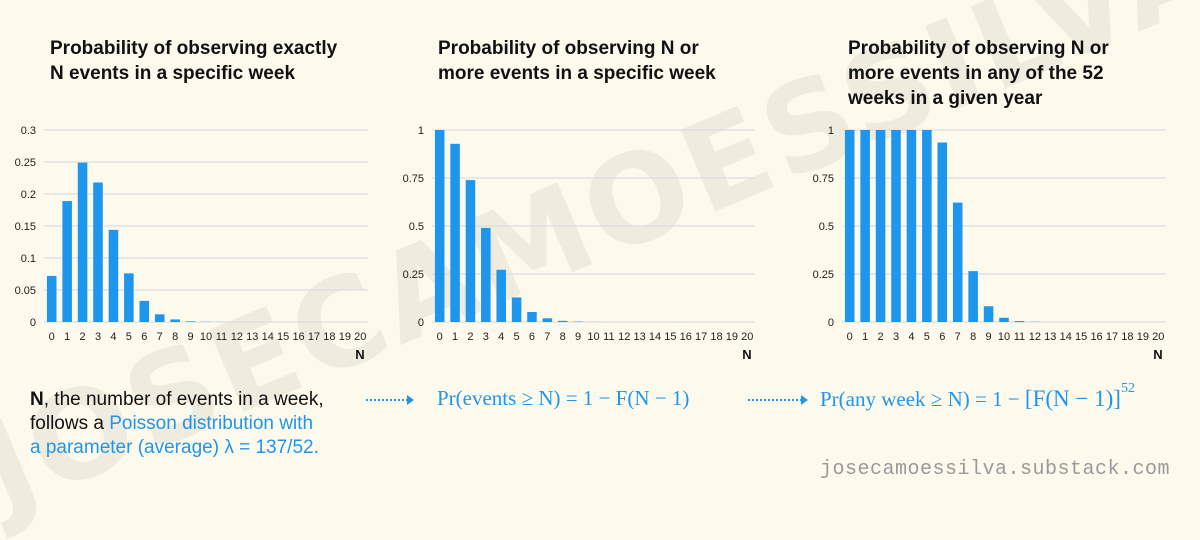  What do you see at coordinates (1157, 354) in the screenshot?
I see `x-axis-label: N` at bounding box center [1157, 354].